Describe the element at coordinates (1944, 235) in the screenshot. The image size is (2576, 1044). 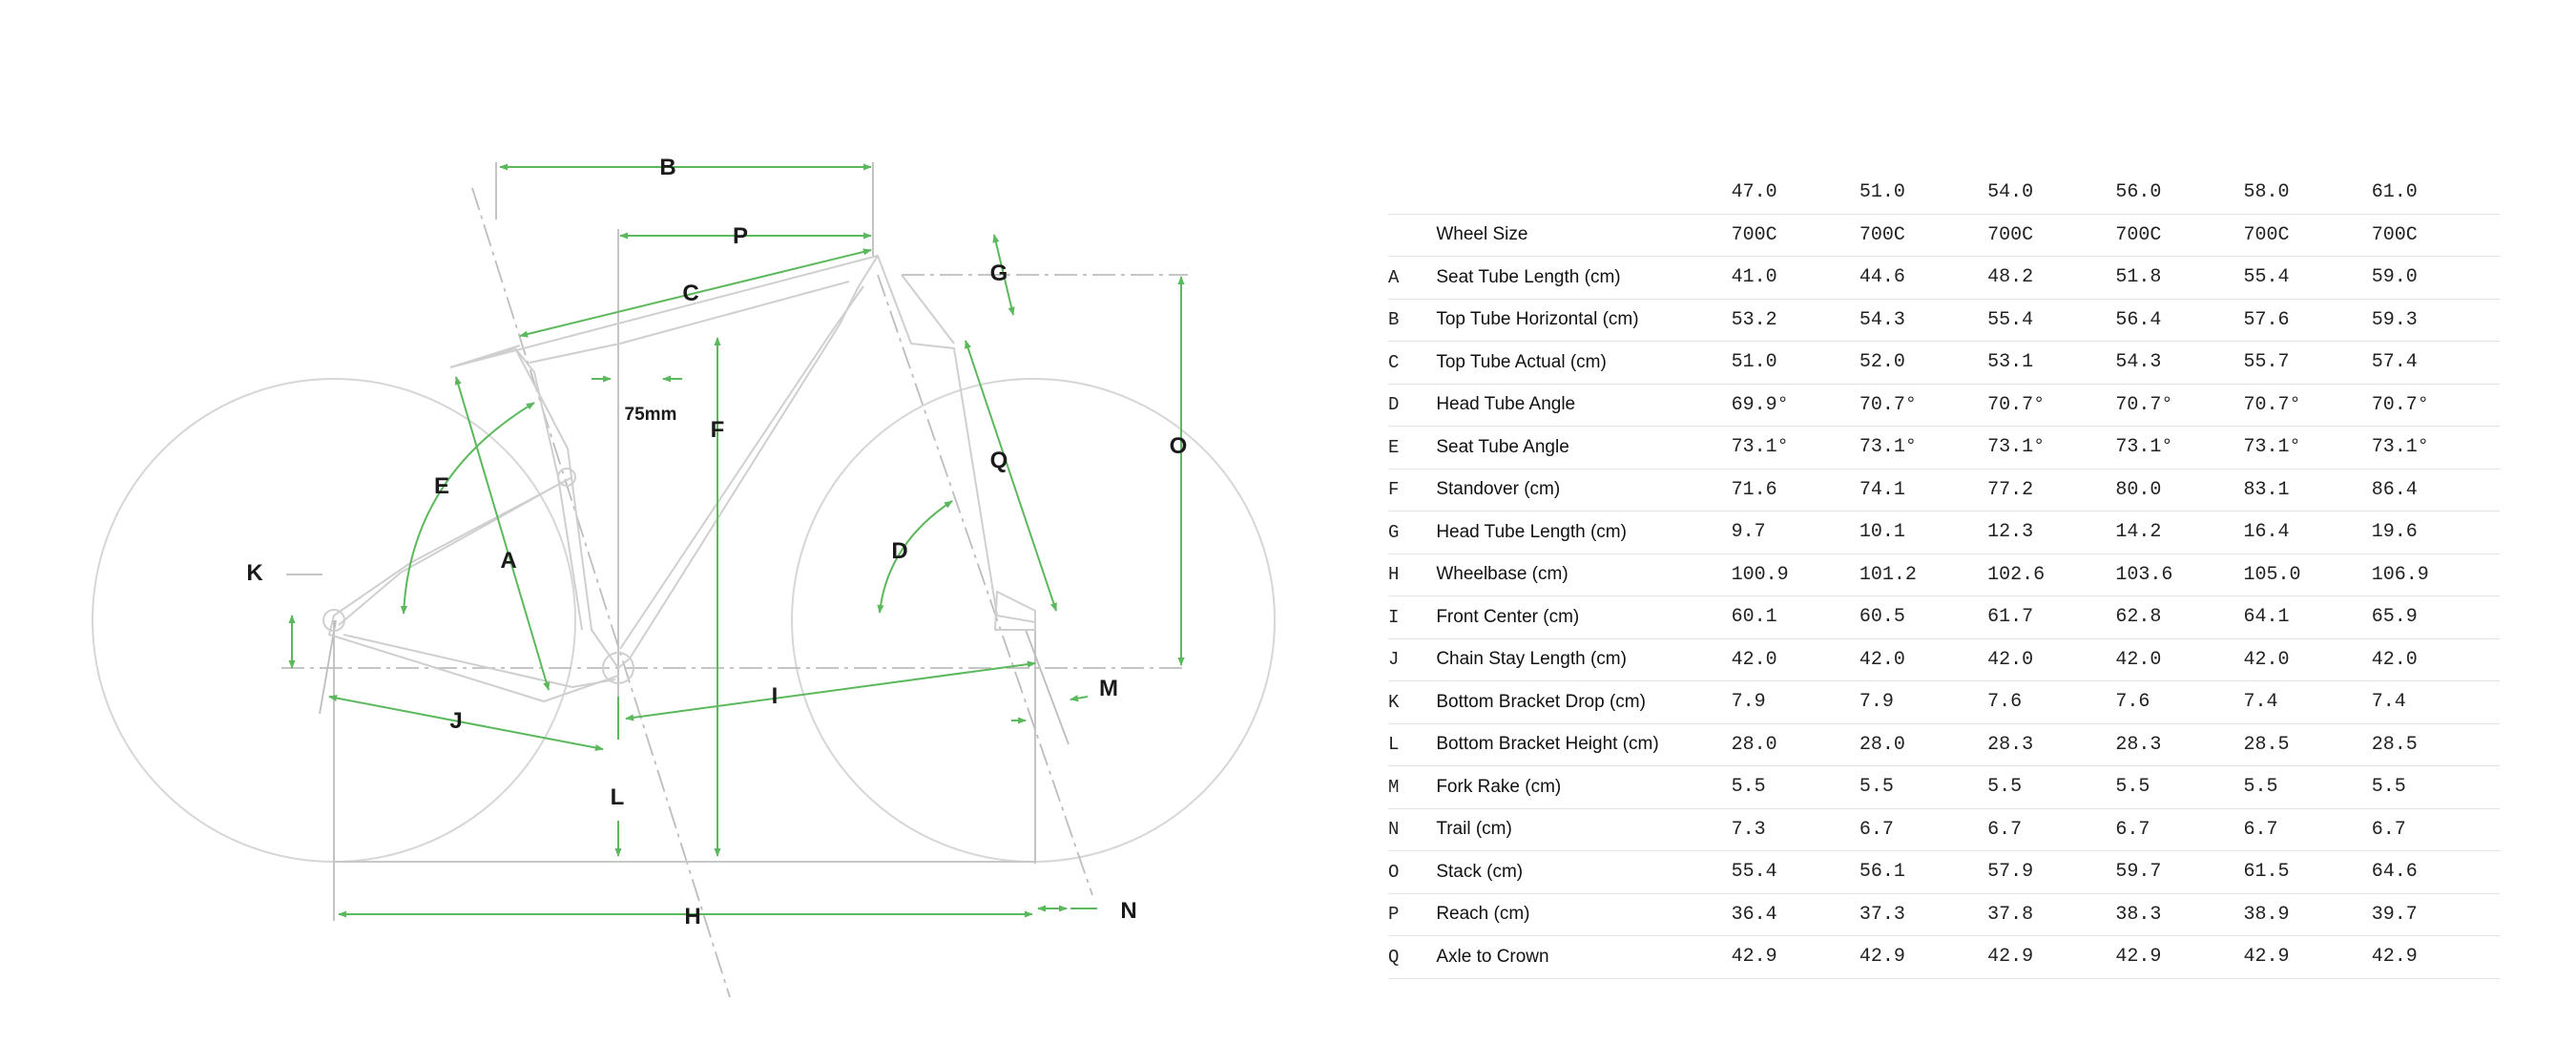
I see `table-row: Wheel Size 700C 700C 700C 700C 700C 700C` at that location.